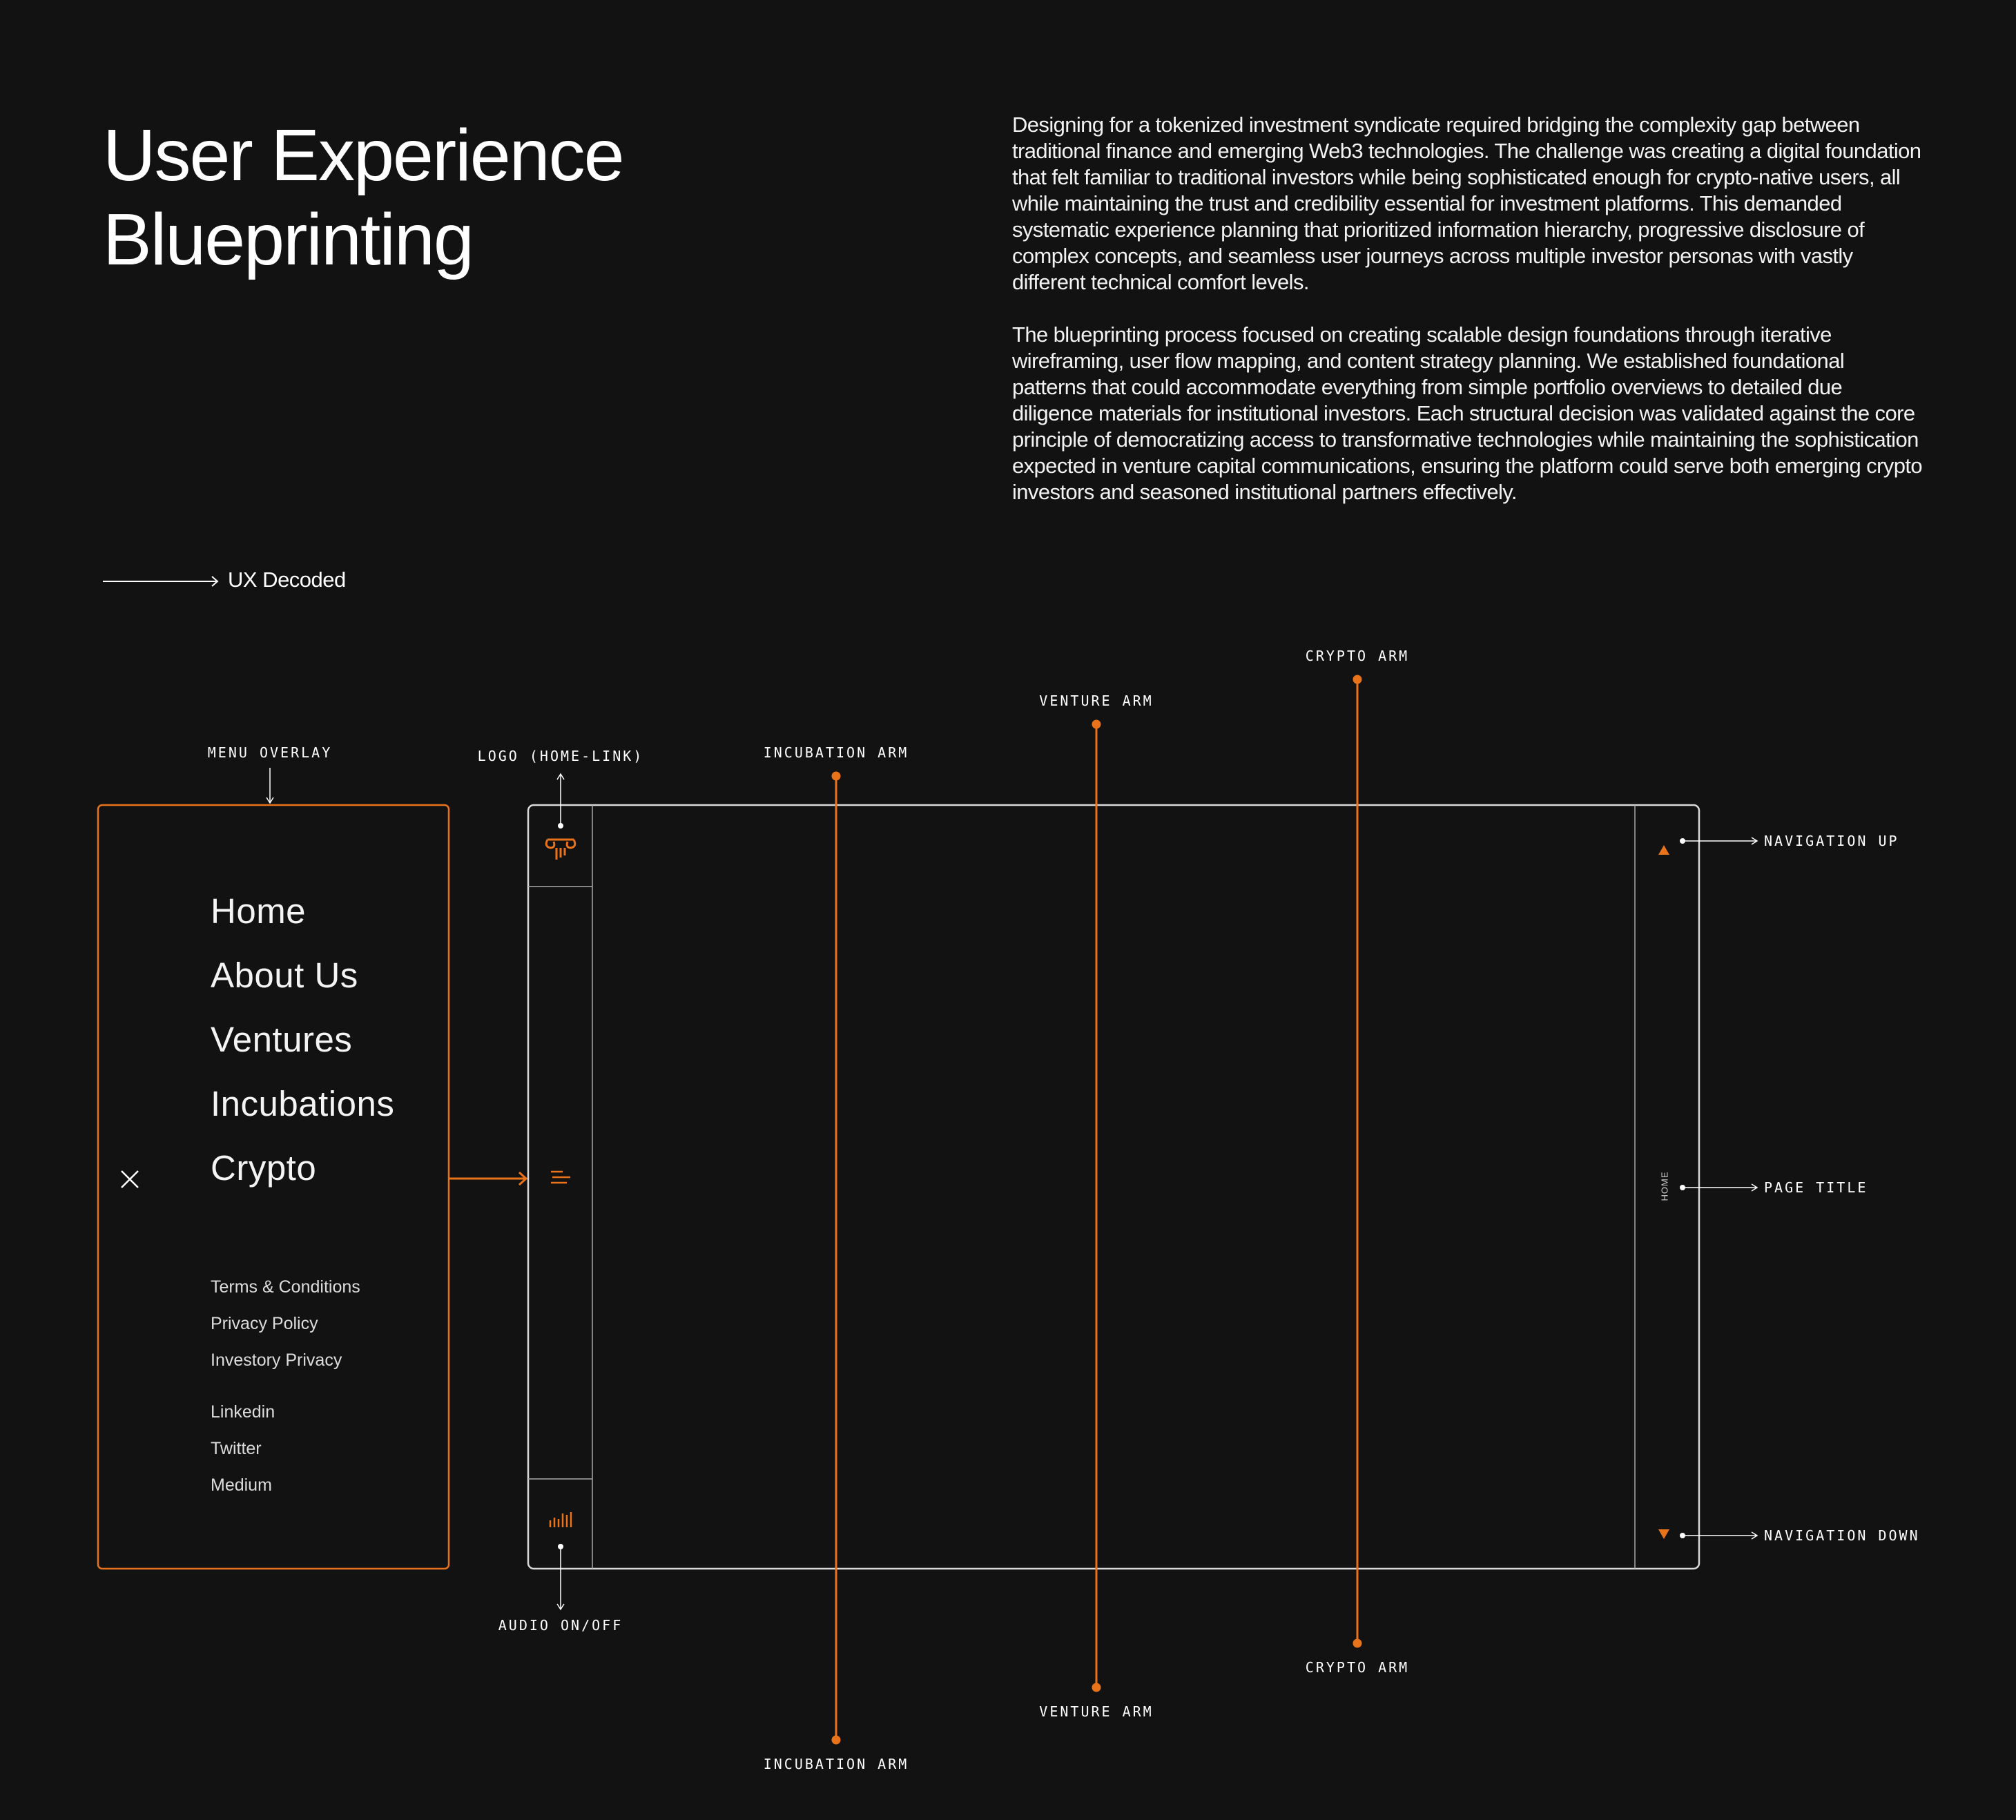 This screenshot has height=1820, width=2016. What do you see at coordinates (836, 752) in the screenshot?
I see `label-incubation-top: INCUBATION ARM` at bounding box center [836, 752].